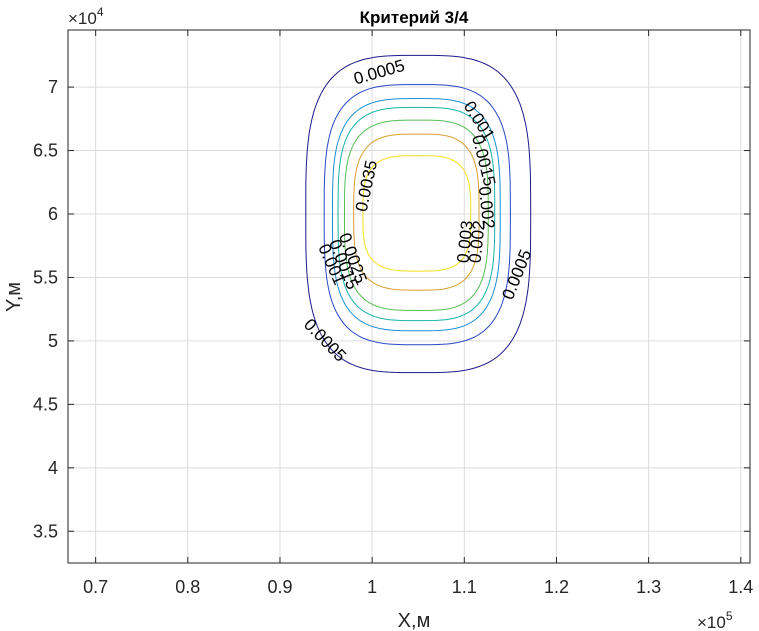 The height and width of the screenshot is (631, 759). What do you see at coordinates (45, 151) in the screenshot?
I see `y-tick-label: 6.5` at bounding box center [45, 151].